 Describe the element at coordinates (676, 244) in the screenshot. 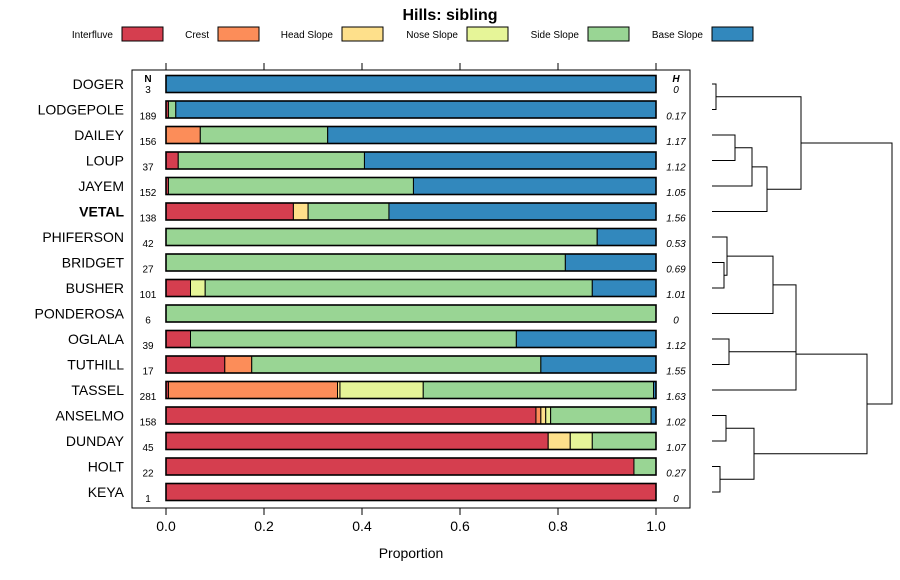

I see `h-value: 0.53` at that location.